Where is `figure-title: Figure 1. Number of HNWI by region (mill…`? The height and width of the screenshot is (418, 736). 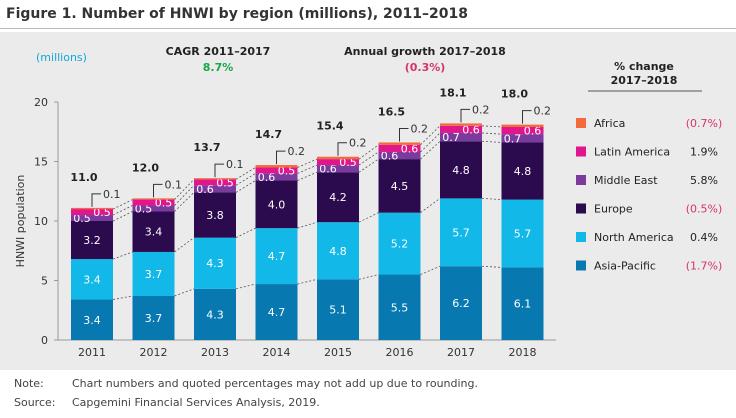 figure-title: Figure 1. Number of HNWI by region (mill… is located at coordinates (237, 14).